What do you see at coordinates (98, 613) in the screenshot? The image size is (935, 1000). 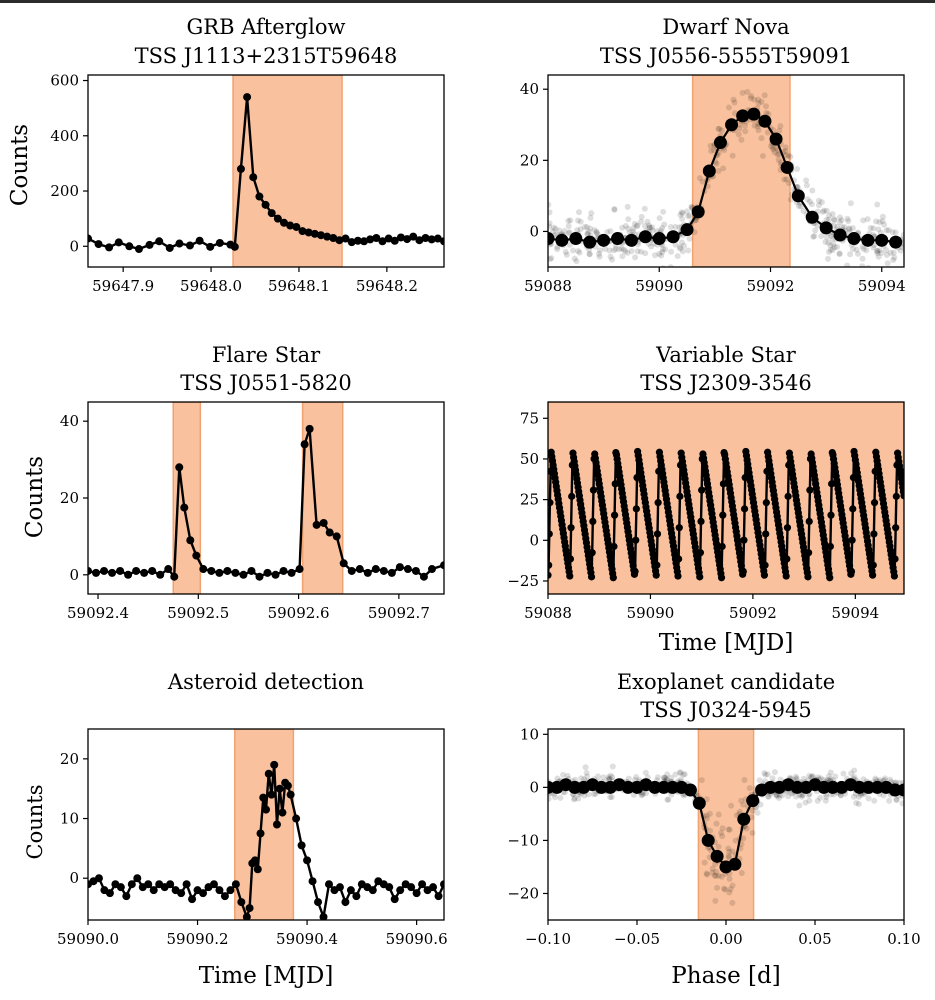 I see `x-tick-label: 59092.4` at bounding box center [98, 613].